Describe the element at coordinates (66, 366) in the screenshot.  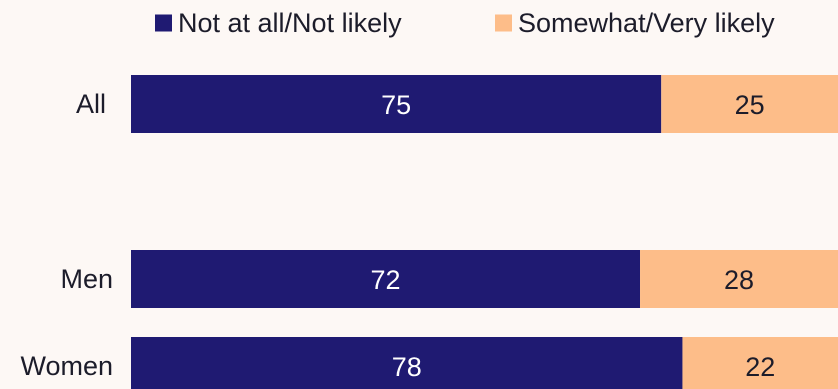
I see `category-label-women: Women` at that location.